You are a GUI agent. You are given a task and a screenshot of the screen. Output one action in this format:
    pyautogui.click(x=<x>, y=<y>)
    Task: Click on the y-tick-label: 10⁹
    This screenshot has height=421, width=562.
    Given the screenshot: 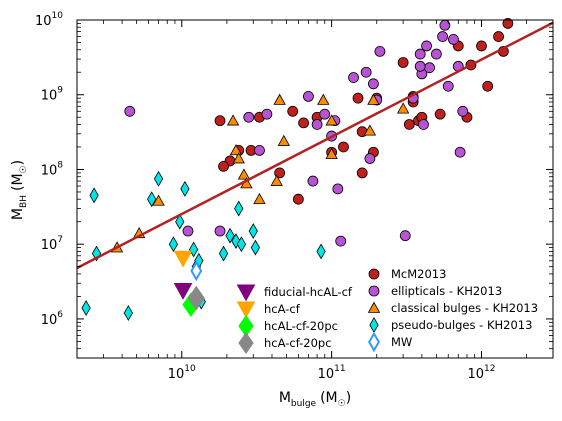 What is the action you would take?
    pyautogui.click(x=52, y=95)
    